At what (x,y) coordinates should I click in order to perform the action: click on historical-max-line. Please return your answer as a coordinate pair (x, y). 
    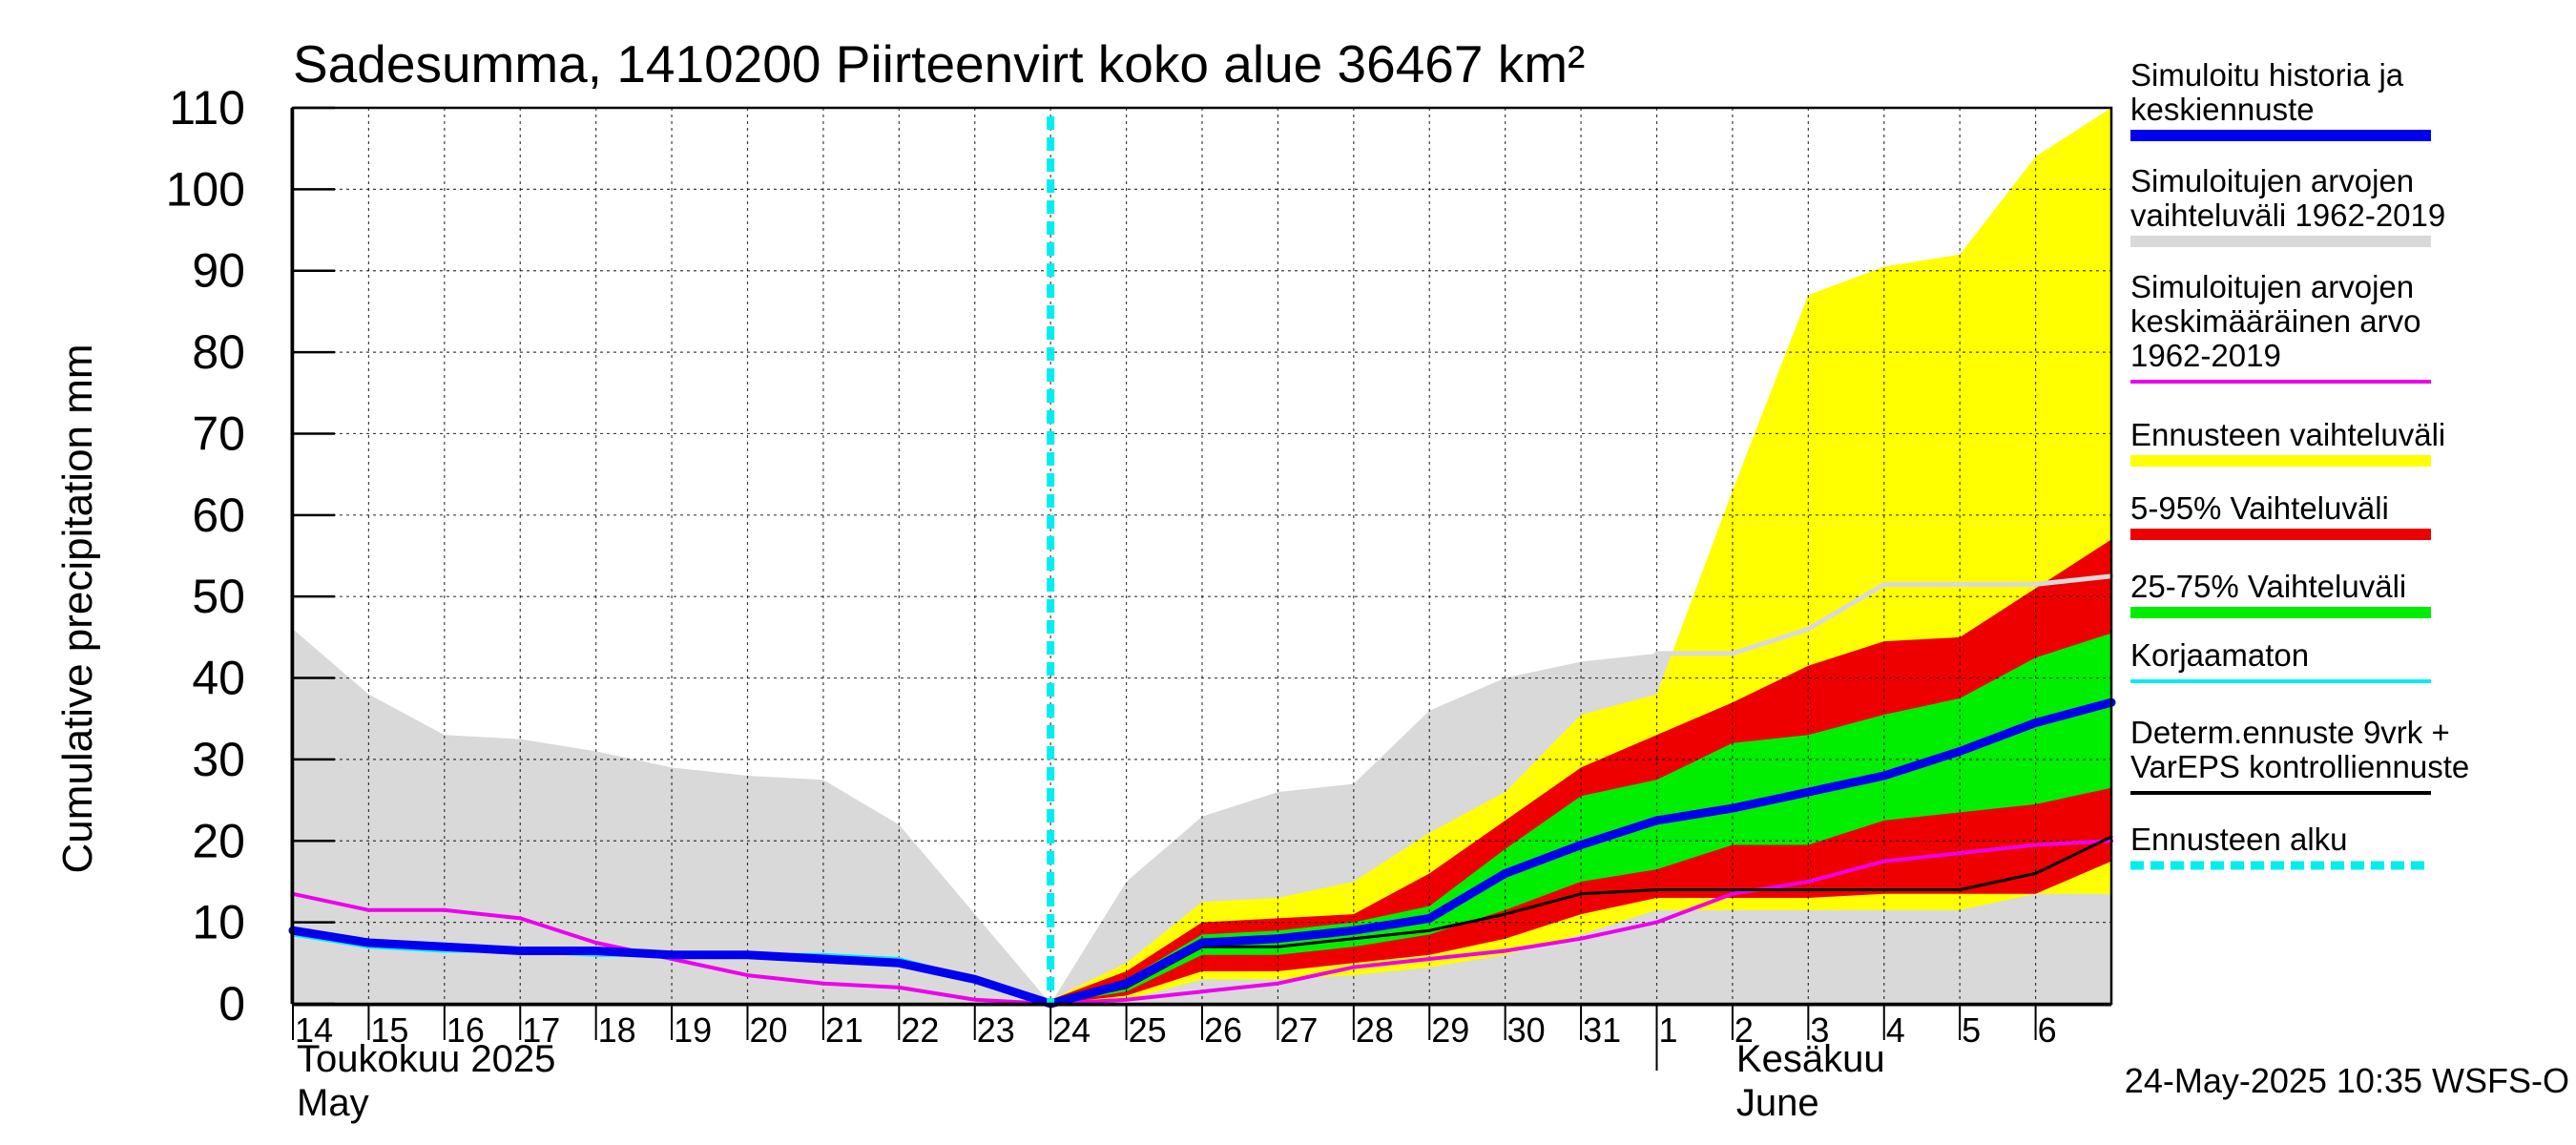
    Looking at the image, I should click on (1884, 614).